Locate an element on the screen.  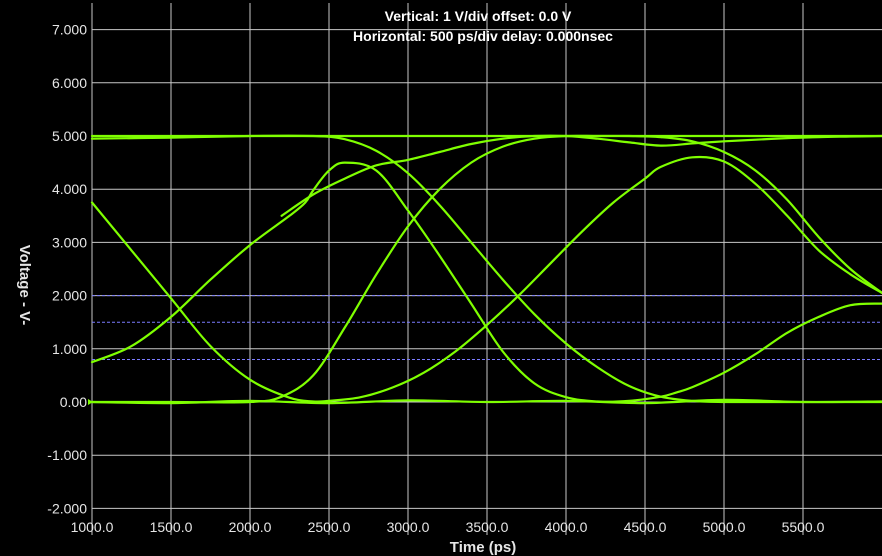
y-tick-label: 7.000 is located at coordinates (69, 30).